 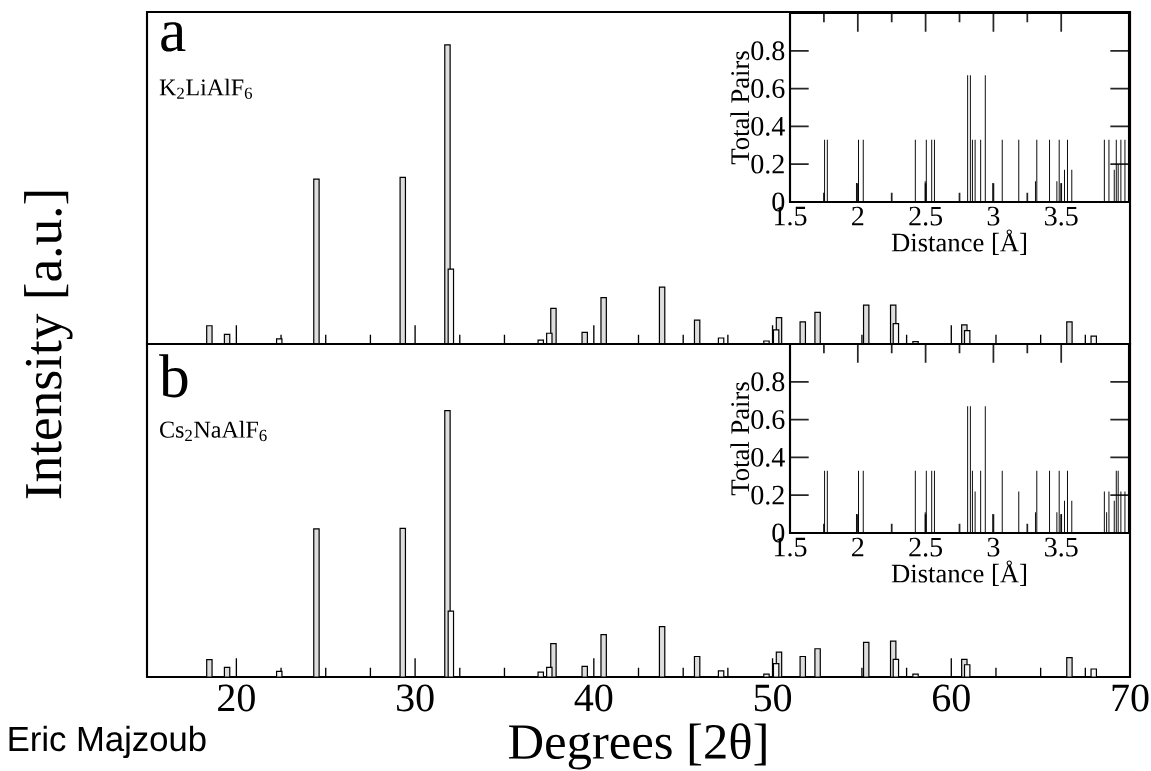 What do you see at coordinates (213, 431) in the screenshot?
I see `annotation: Cs$_{2}$NaAlF$_{6}$` at bounding box center [213, 431].